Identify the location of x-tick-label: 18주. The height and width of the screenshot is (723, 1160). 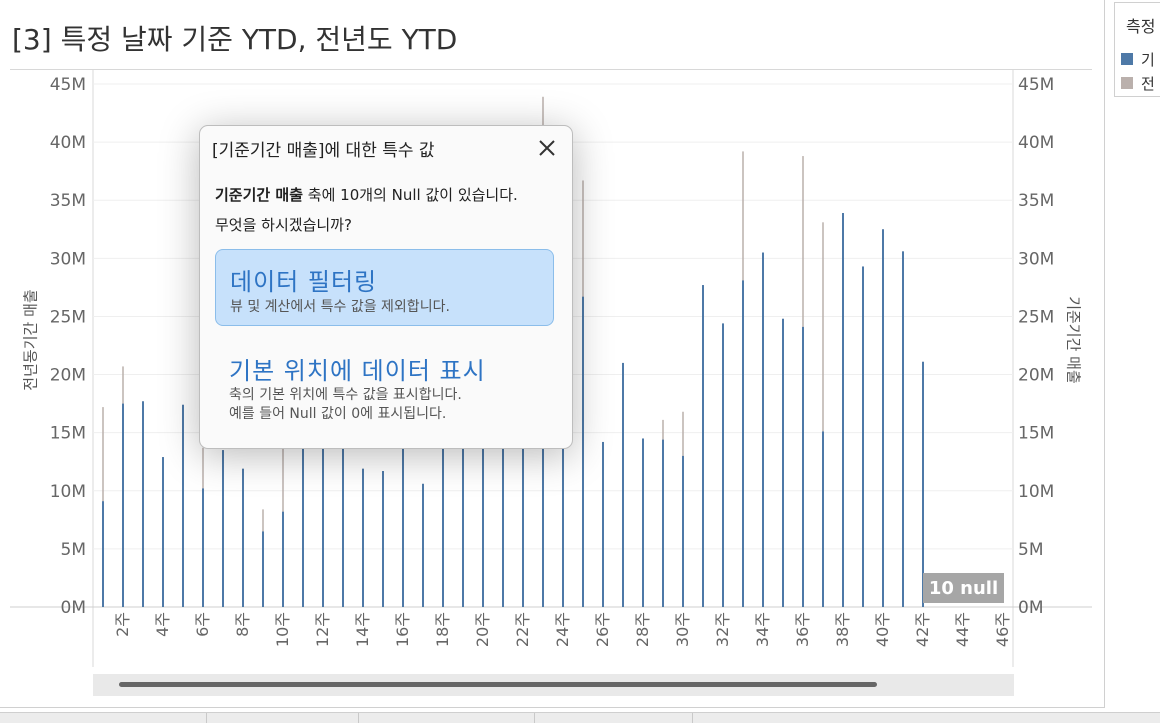
(442, 629).